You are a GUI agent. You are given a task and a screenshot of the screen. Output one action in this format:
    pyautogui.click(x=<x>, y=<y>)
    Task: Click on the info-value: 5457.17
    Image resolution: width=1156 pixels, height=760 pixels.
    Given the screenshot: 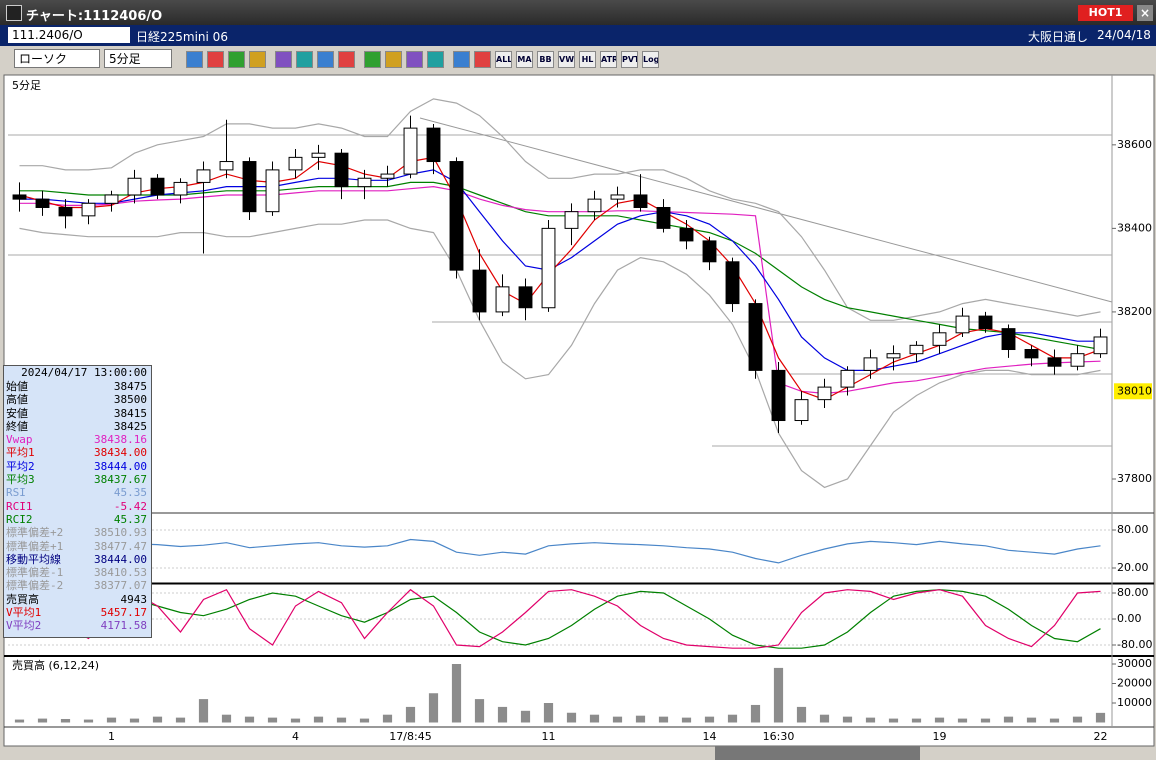 What is the action you would take?
    pyautogui.click(x=123, y=613)
    